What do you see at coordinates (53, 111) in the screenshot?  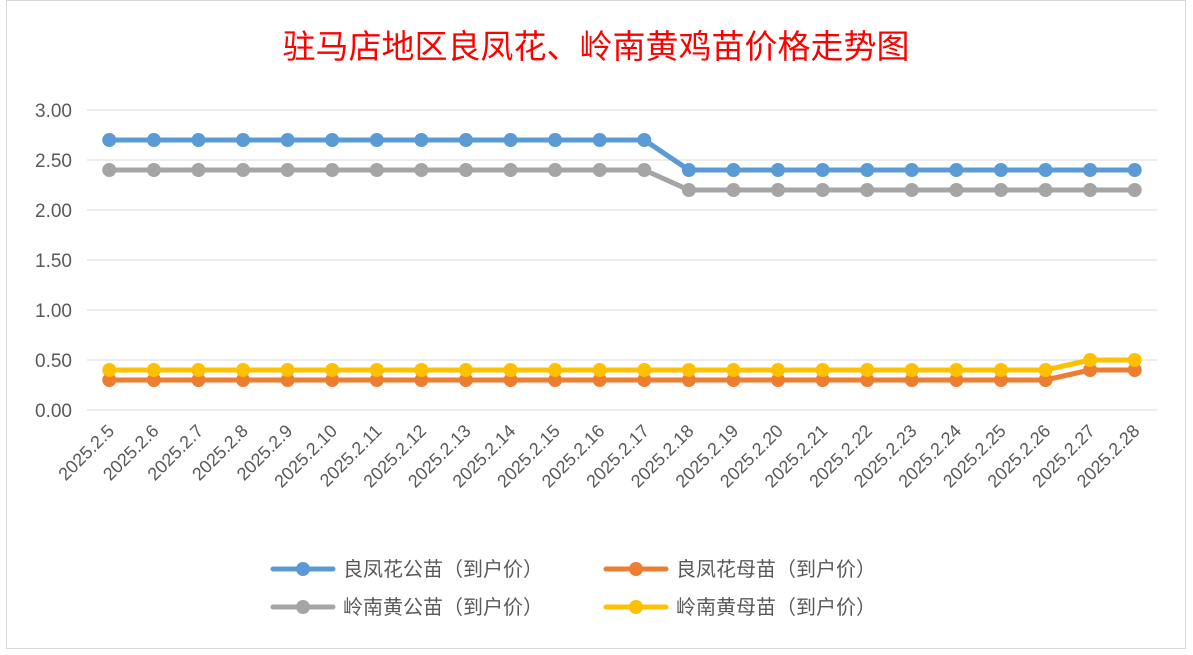 I see `y-tick-label: 3.00` at bounding box center [53, 111].